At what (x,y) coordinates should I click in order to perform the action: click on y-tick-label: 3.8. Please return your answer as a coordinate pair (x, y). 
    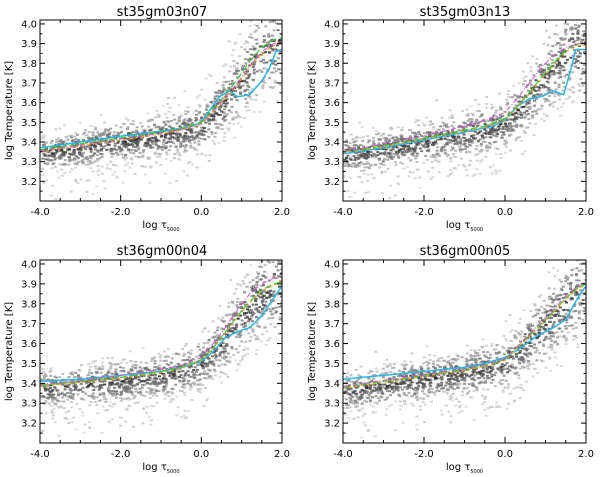
    Looking at the image, I should click on (332, 64).